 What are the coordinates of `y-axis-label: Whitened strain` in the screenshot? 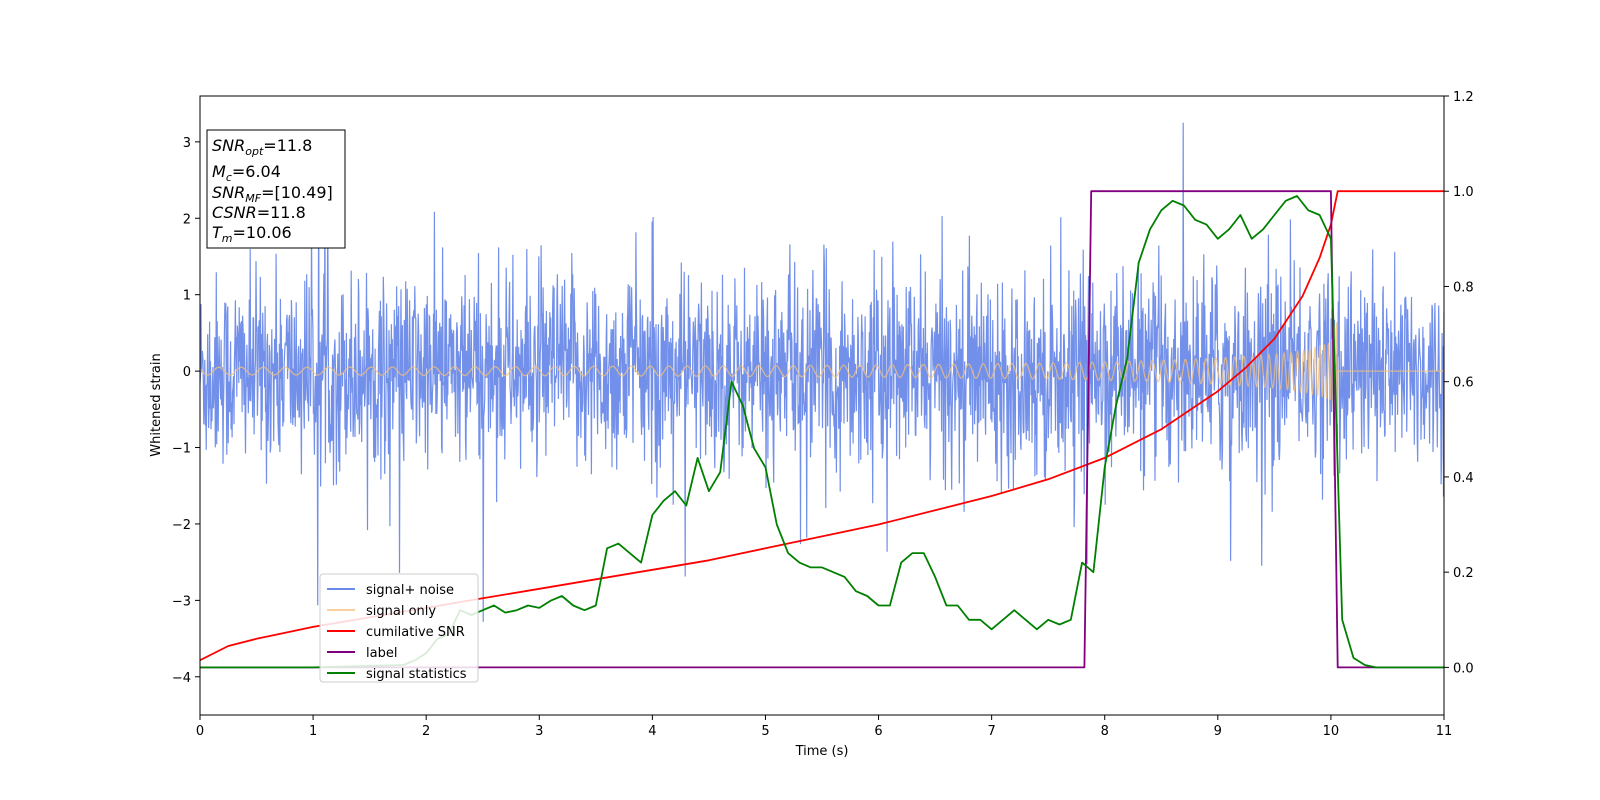 It's located at (156, 404).